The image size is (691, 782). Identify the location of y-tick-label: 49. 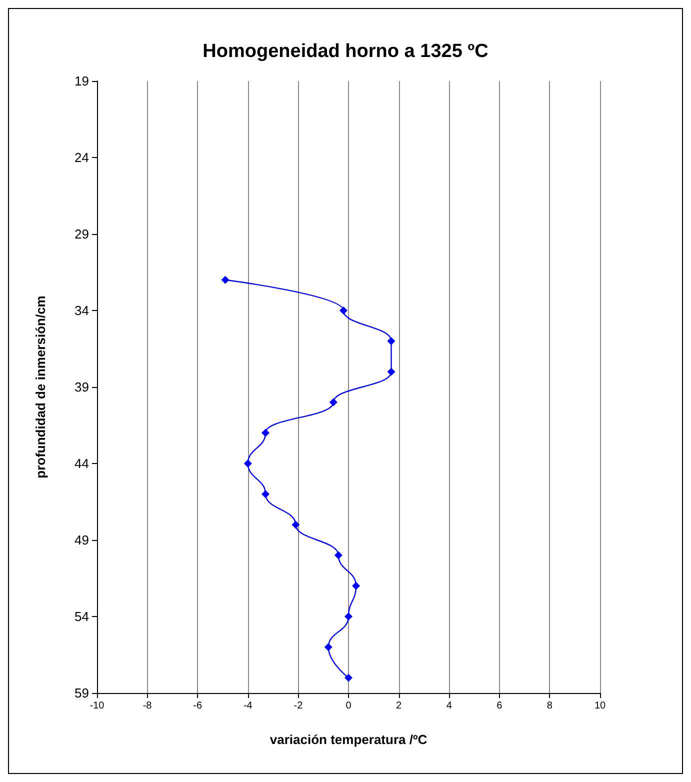
(81, 540).